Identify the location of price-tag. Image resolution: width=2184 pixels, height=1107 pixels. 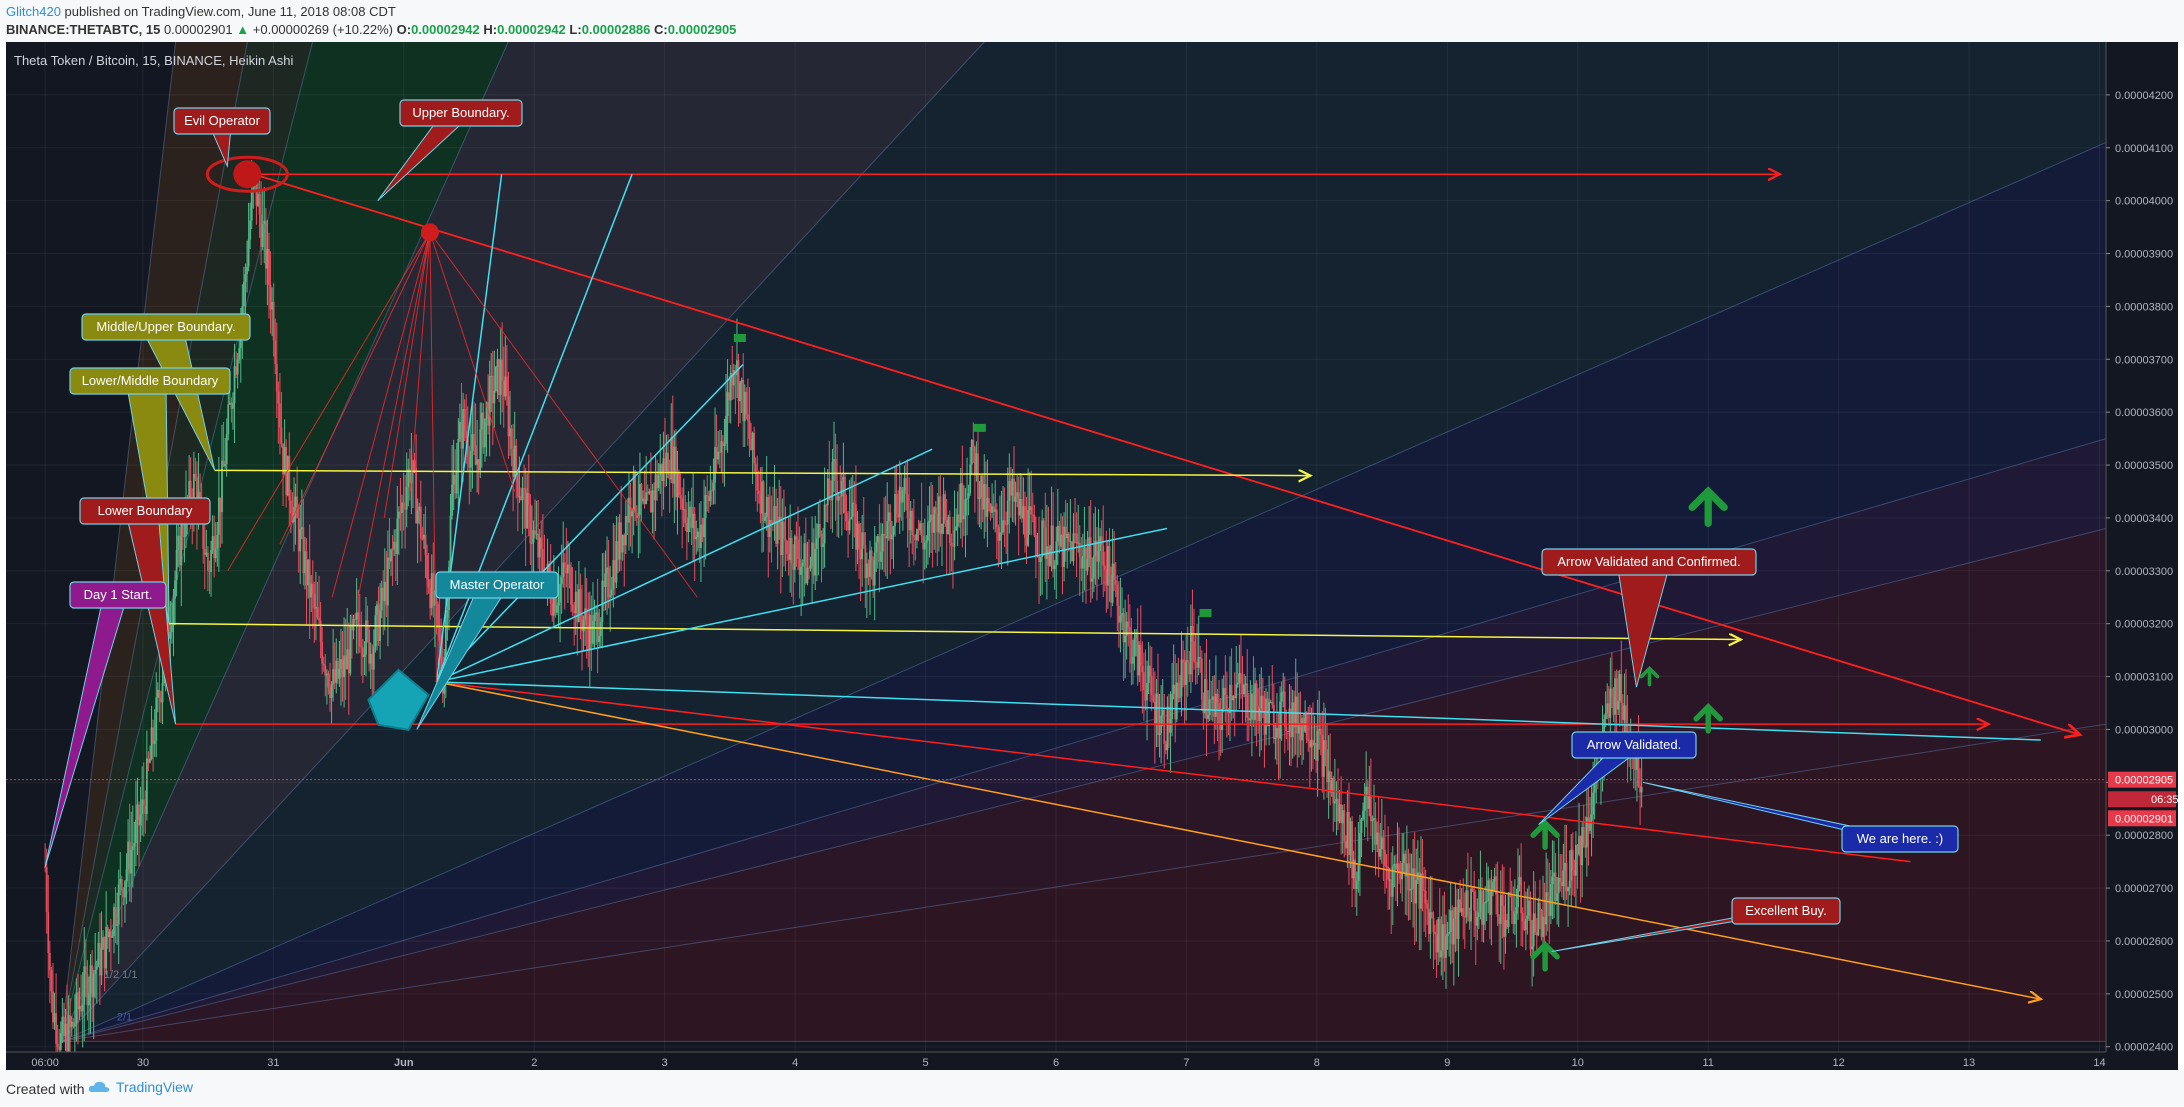
(2142, 818).